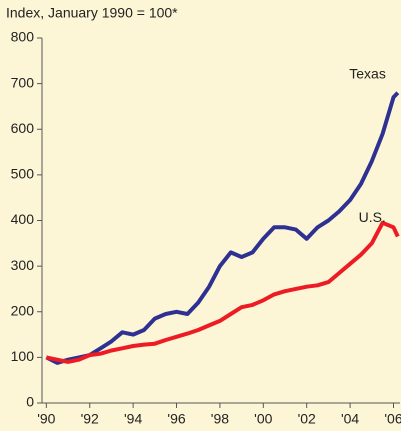 The image size is (401, 431). I want to click on y-tick-label: 600, so click(23, 128).